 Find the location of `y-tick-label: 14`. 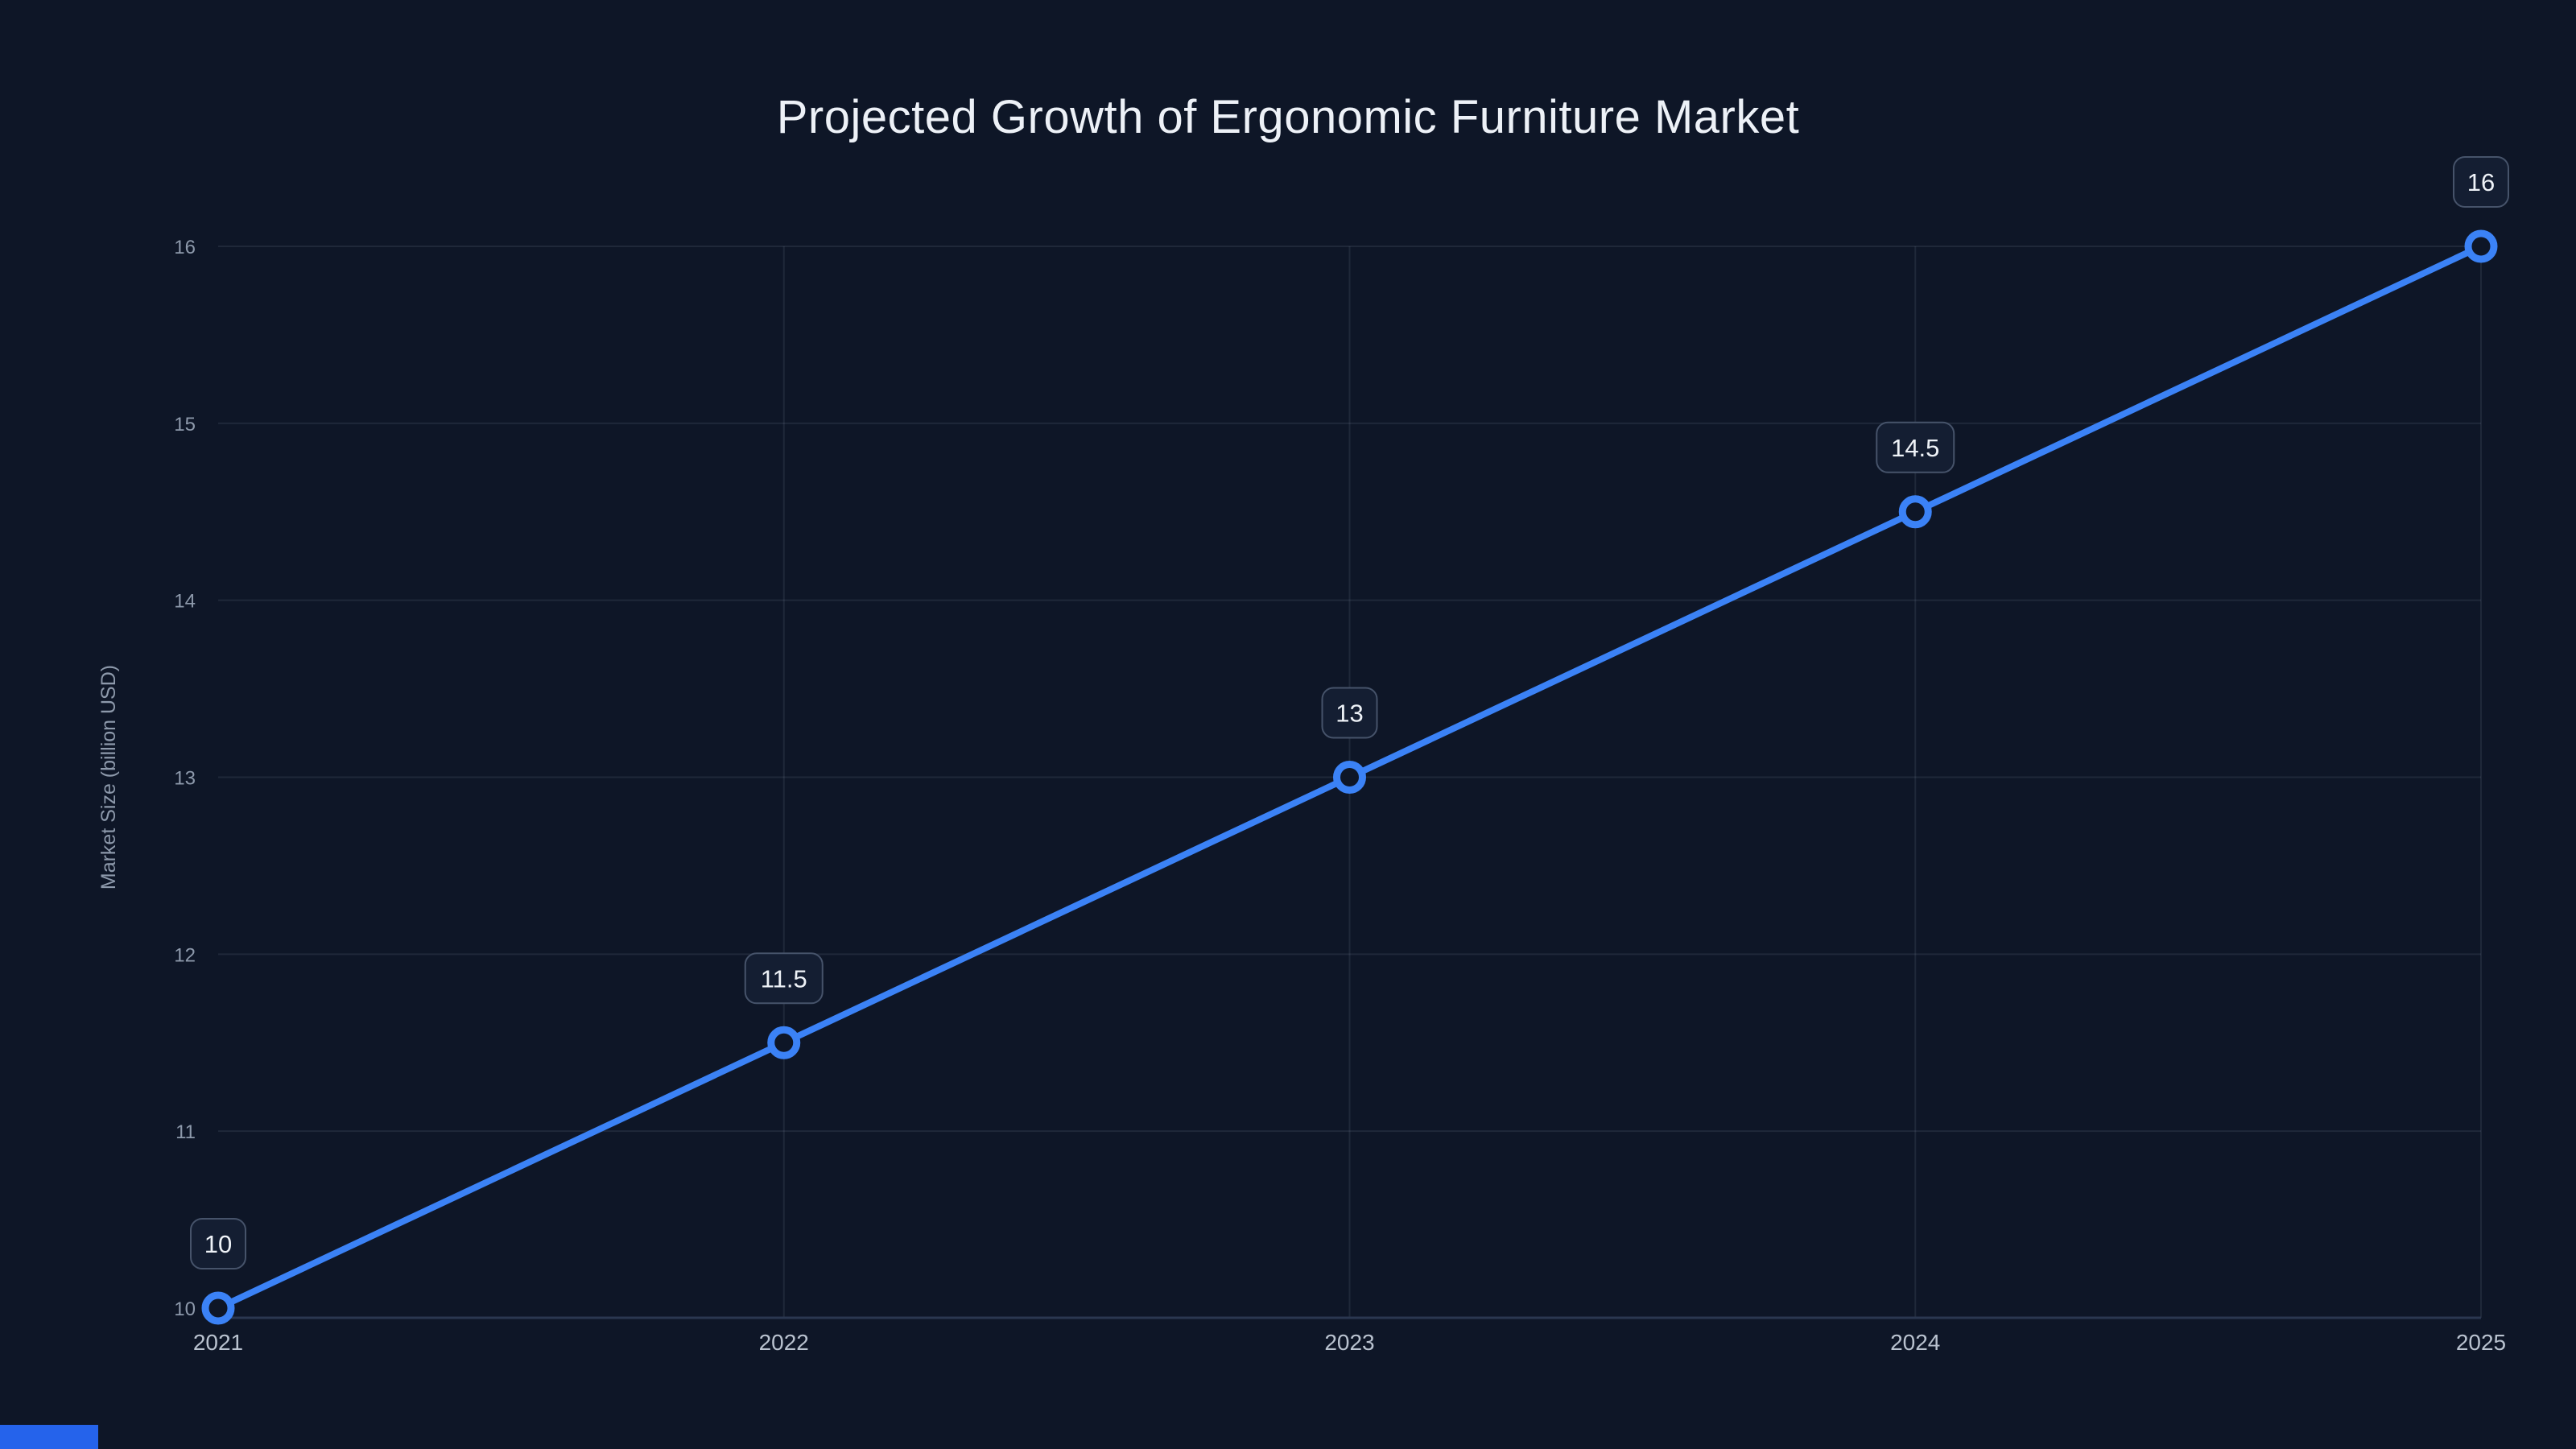

y-tick-label: 14 is located at coordinates (185, 602).